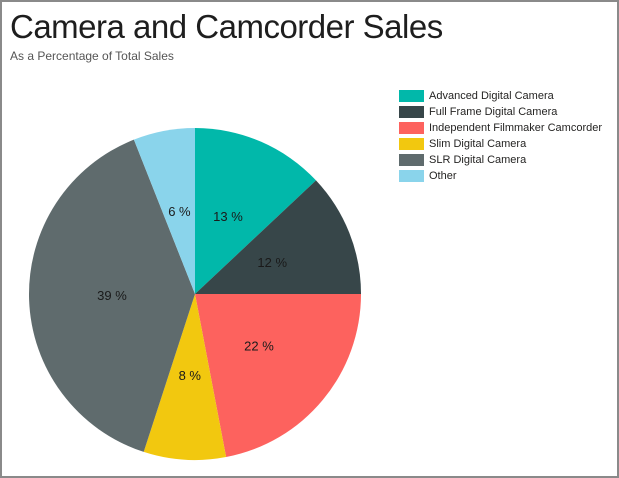 The width and height of the screenshot is (619, 478). I want to click on pie-slice-full-frame-digital-camera, so click(278, 237).